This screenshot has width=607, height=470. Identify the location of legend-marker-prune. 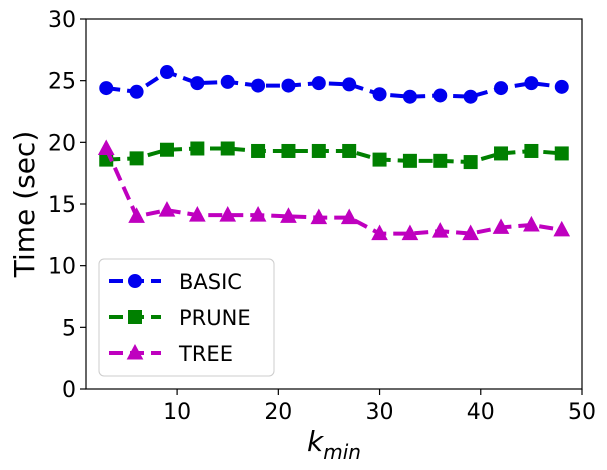
(135, 317).